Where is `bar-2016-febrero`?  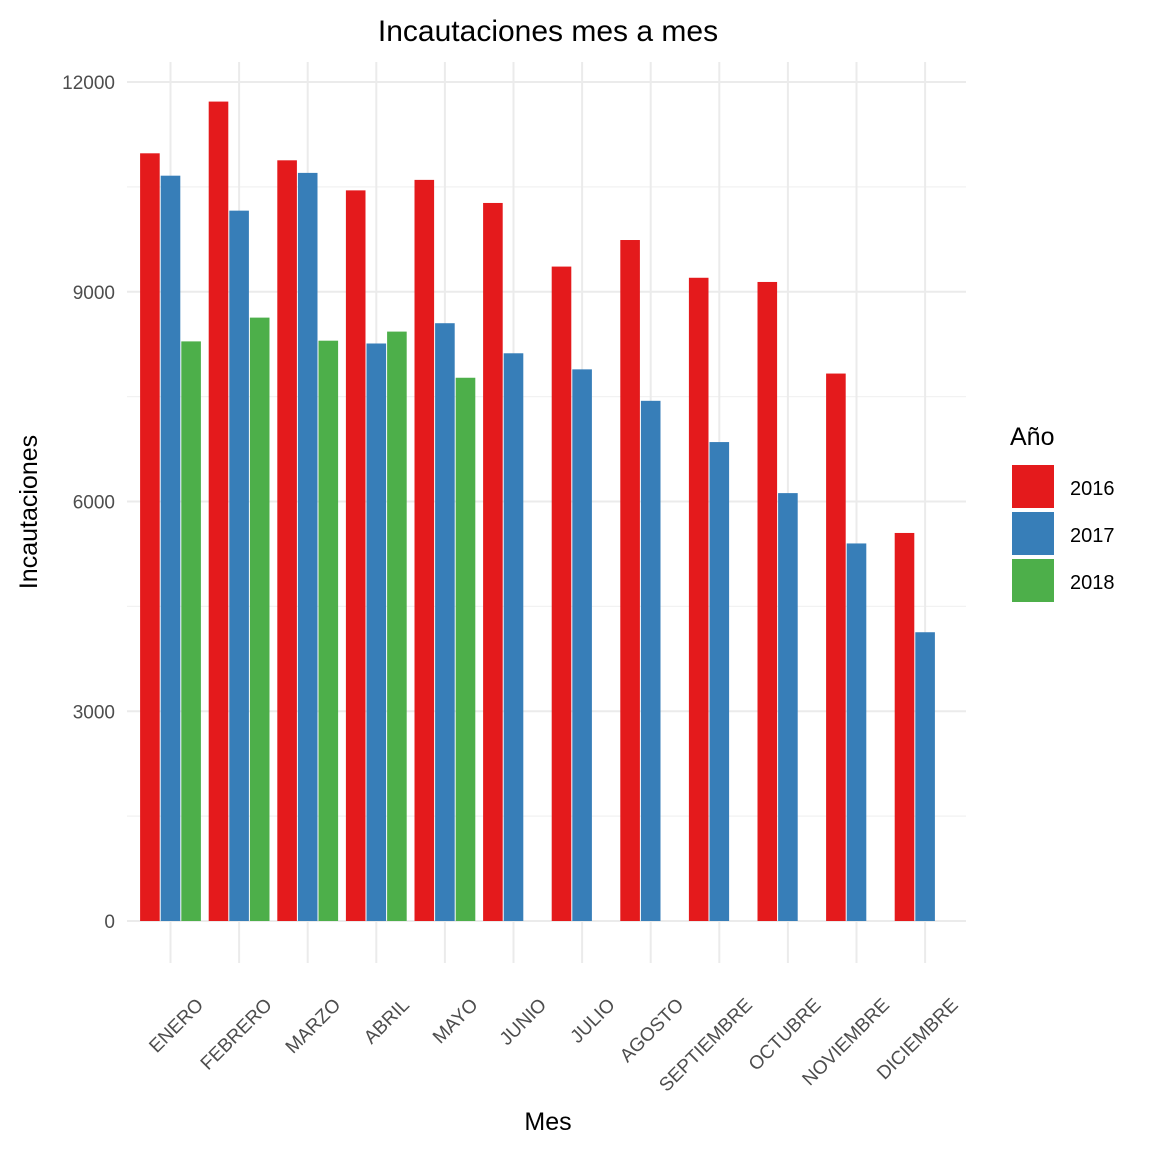
bar-2016-febrero is located at coordinates (218, 511).